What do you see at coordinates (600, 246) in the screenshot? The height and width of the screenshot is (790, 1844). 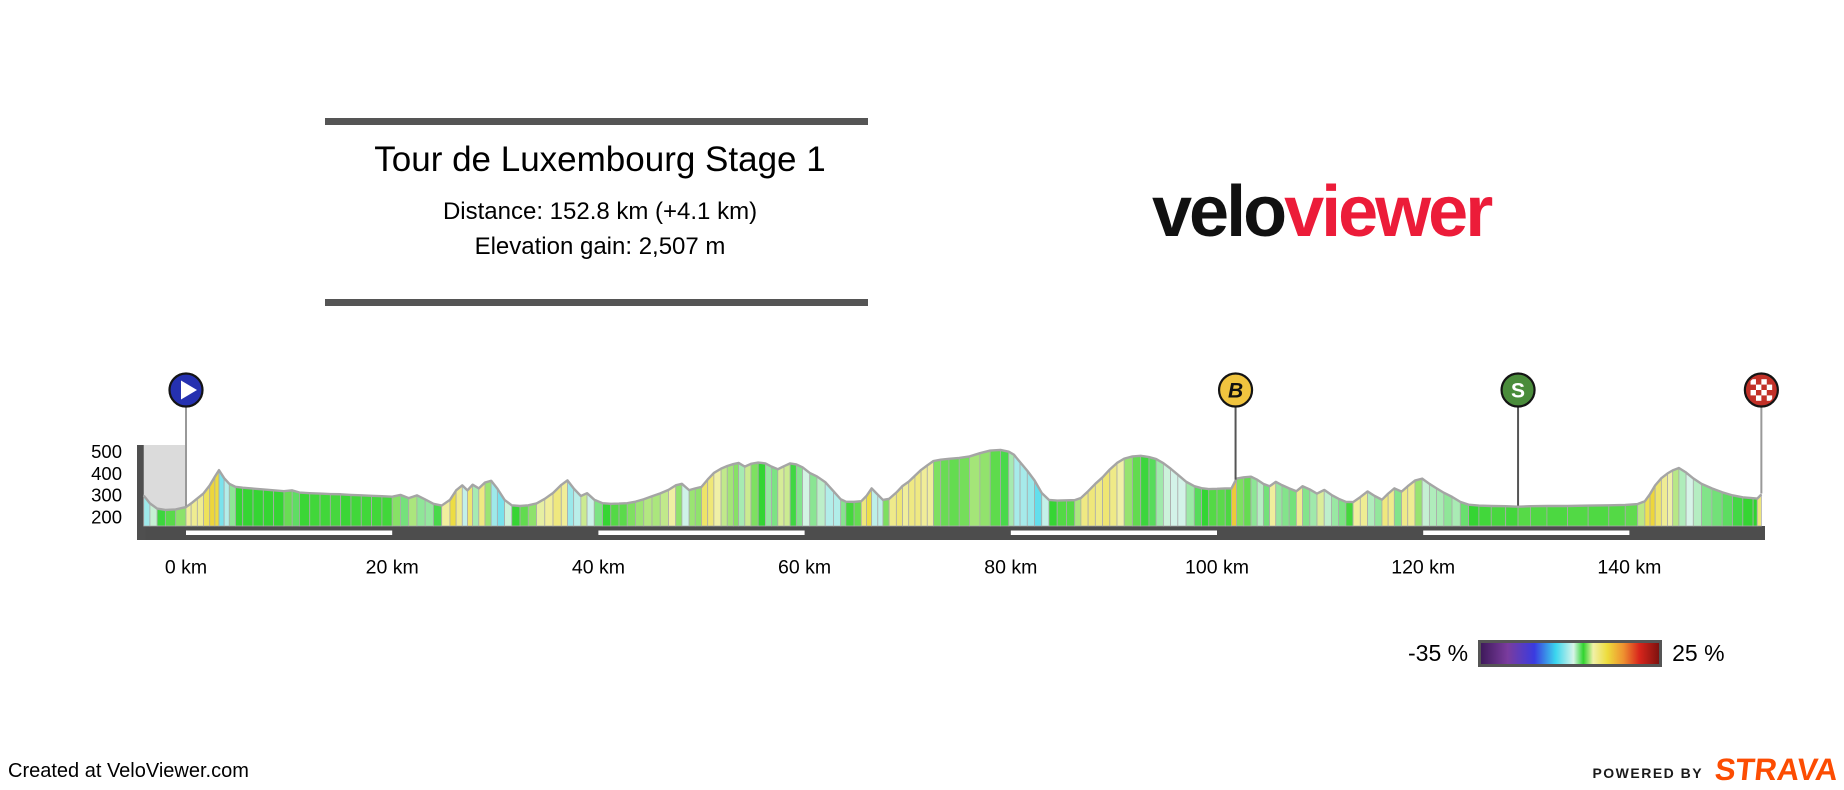 I see `elevation-gain-text: Elevation gain: 2,507 m` at bounding box center [600, 246].